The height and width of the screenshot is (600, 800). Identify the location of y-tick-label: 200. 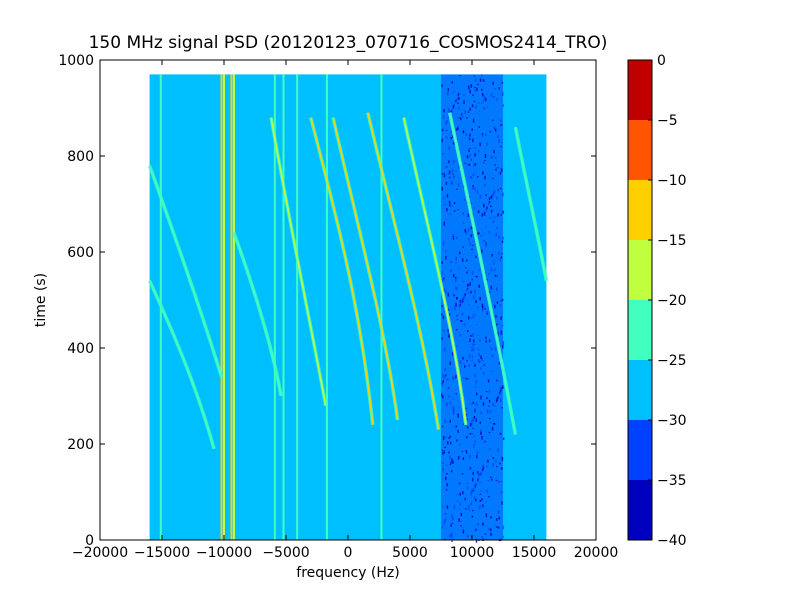
(80, 445).